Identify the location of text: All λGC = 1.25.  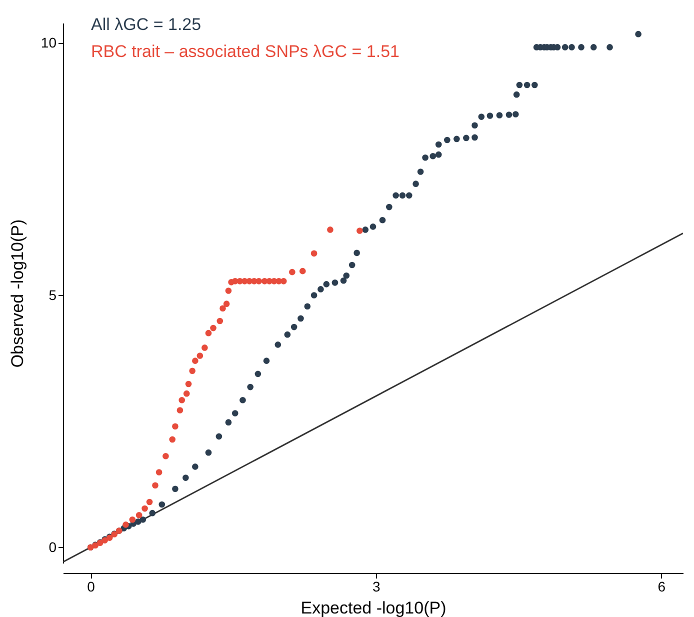
(146, 24).